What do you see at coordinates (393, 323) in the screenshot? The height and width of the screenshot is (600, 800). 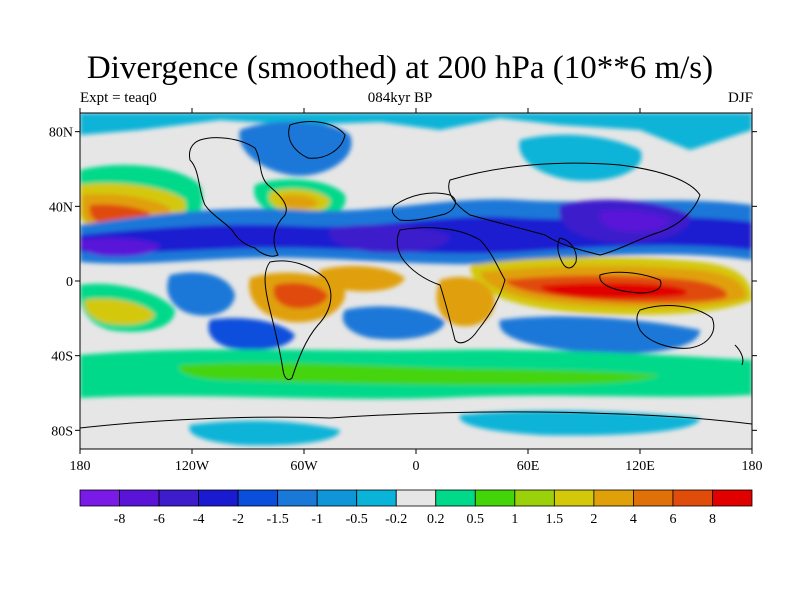 I see `blob-satl-blue` at bounding box center [393, 323].